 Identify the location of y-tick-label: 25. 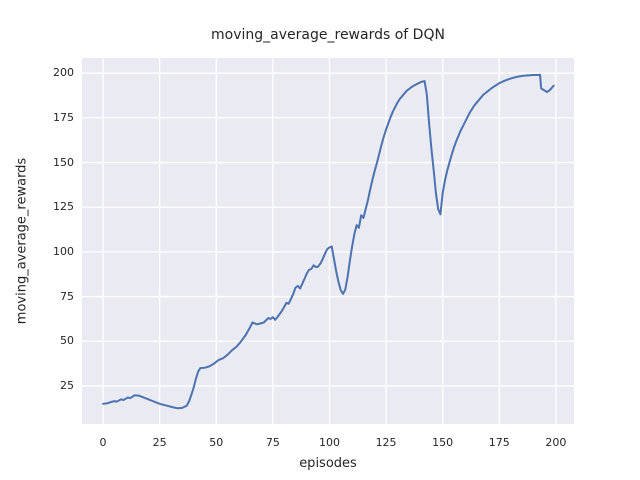
(67, 385).